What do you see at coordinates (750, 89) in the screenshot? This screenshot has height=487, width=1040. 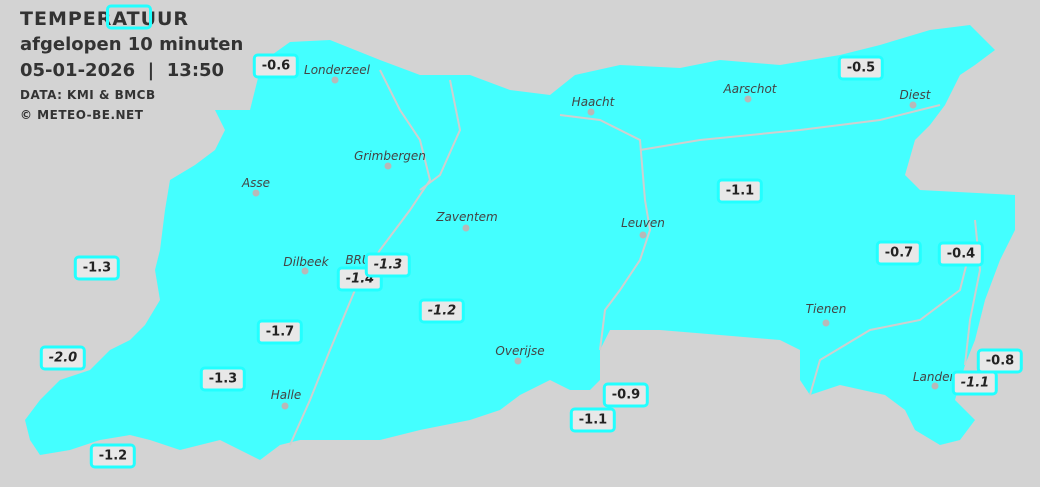 I see `city-label: Aarschot` at bounding box center [750, 89].